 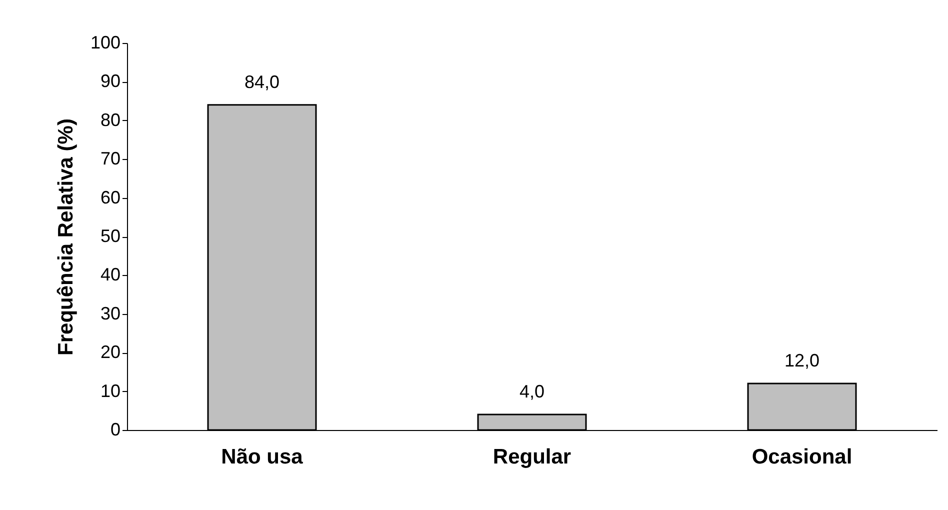 What do you see at coordinates (110, 236) in the screenshot?
I see `y-tick-label: 50` at bounding box center [110, 236].